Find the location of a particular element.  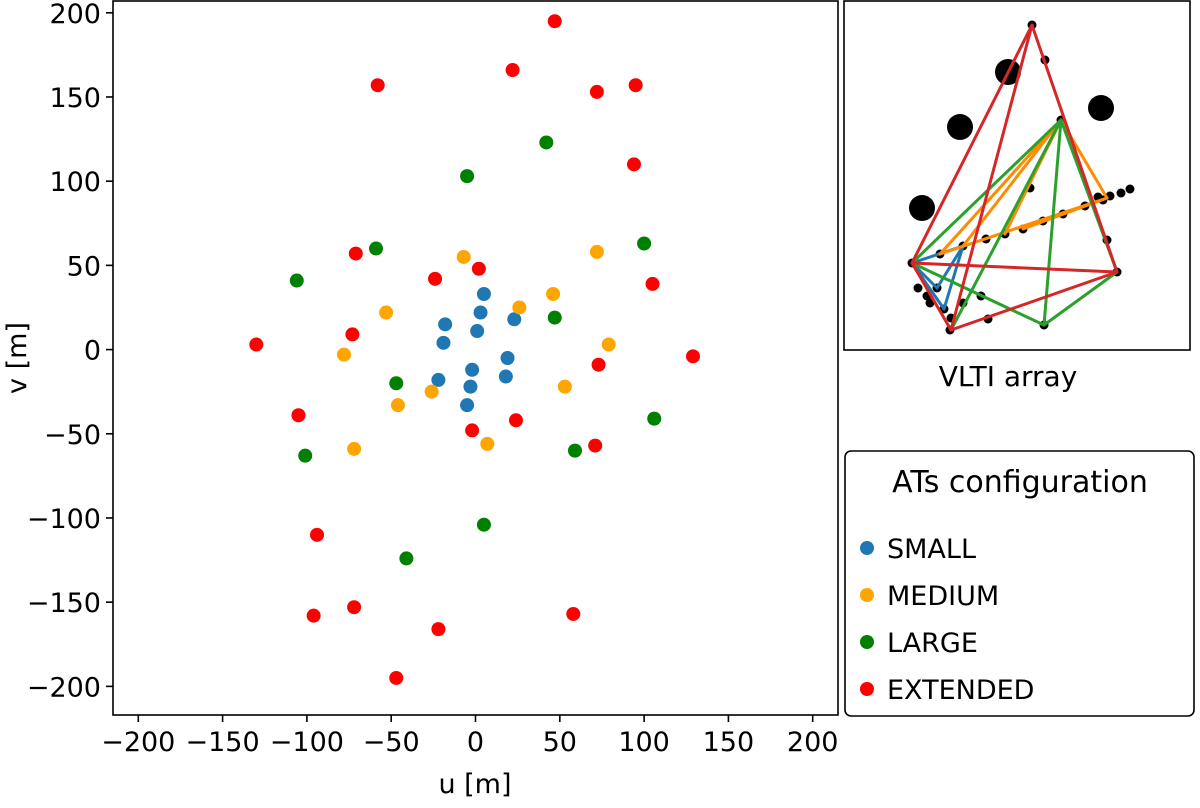

y-tick-label: 100 is located at coordinates (75, 182).